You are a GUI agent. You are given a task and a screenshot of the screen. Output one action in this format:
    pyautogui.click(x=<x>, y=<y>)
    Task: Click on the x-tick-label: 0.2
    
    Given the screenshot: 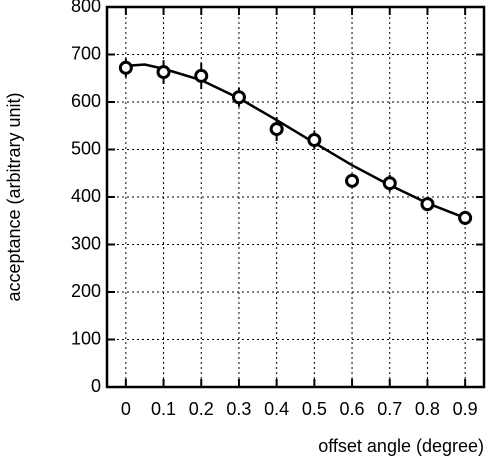 What is the action you would take?
    pyautogui.click(x=201, y=409)
    